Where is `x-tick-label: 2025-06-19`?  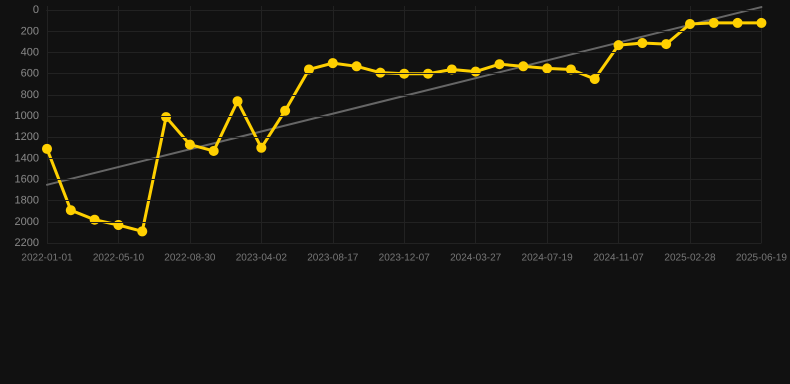 x-tick-label: 2025-06-19 is located at coordinates (762, 258).